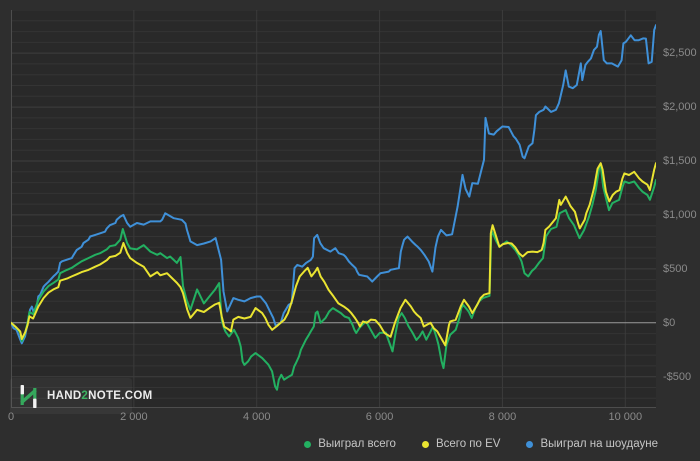 Image resolution: width=700 pixels, height=461 pixels. What do you see at coordinates (680, 107) in the screenshot?
I see `y-tick-label: $2,000` at bounding box center [680, 107].